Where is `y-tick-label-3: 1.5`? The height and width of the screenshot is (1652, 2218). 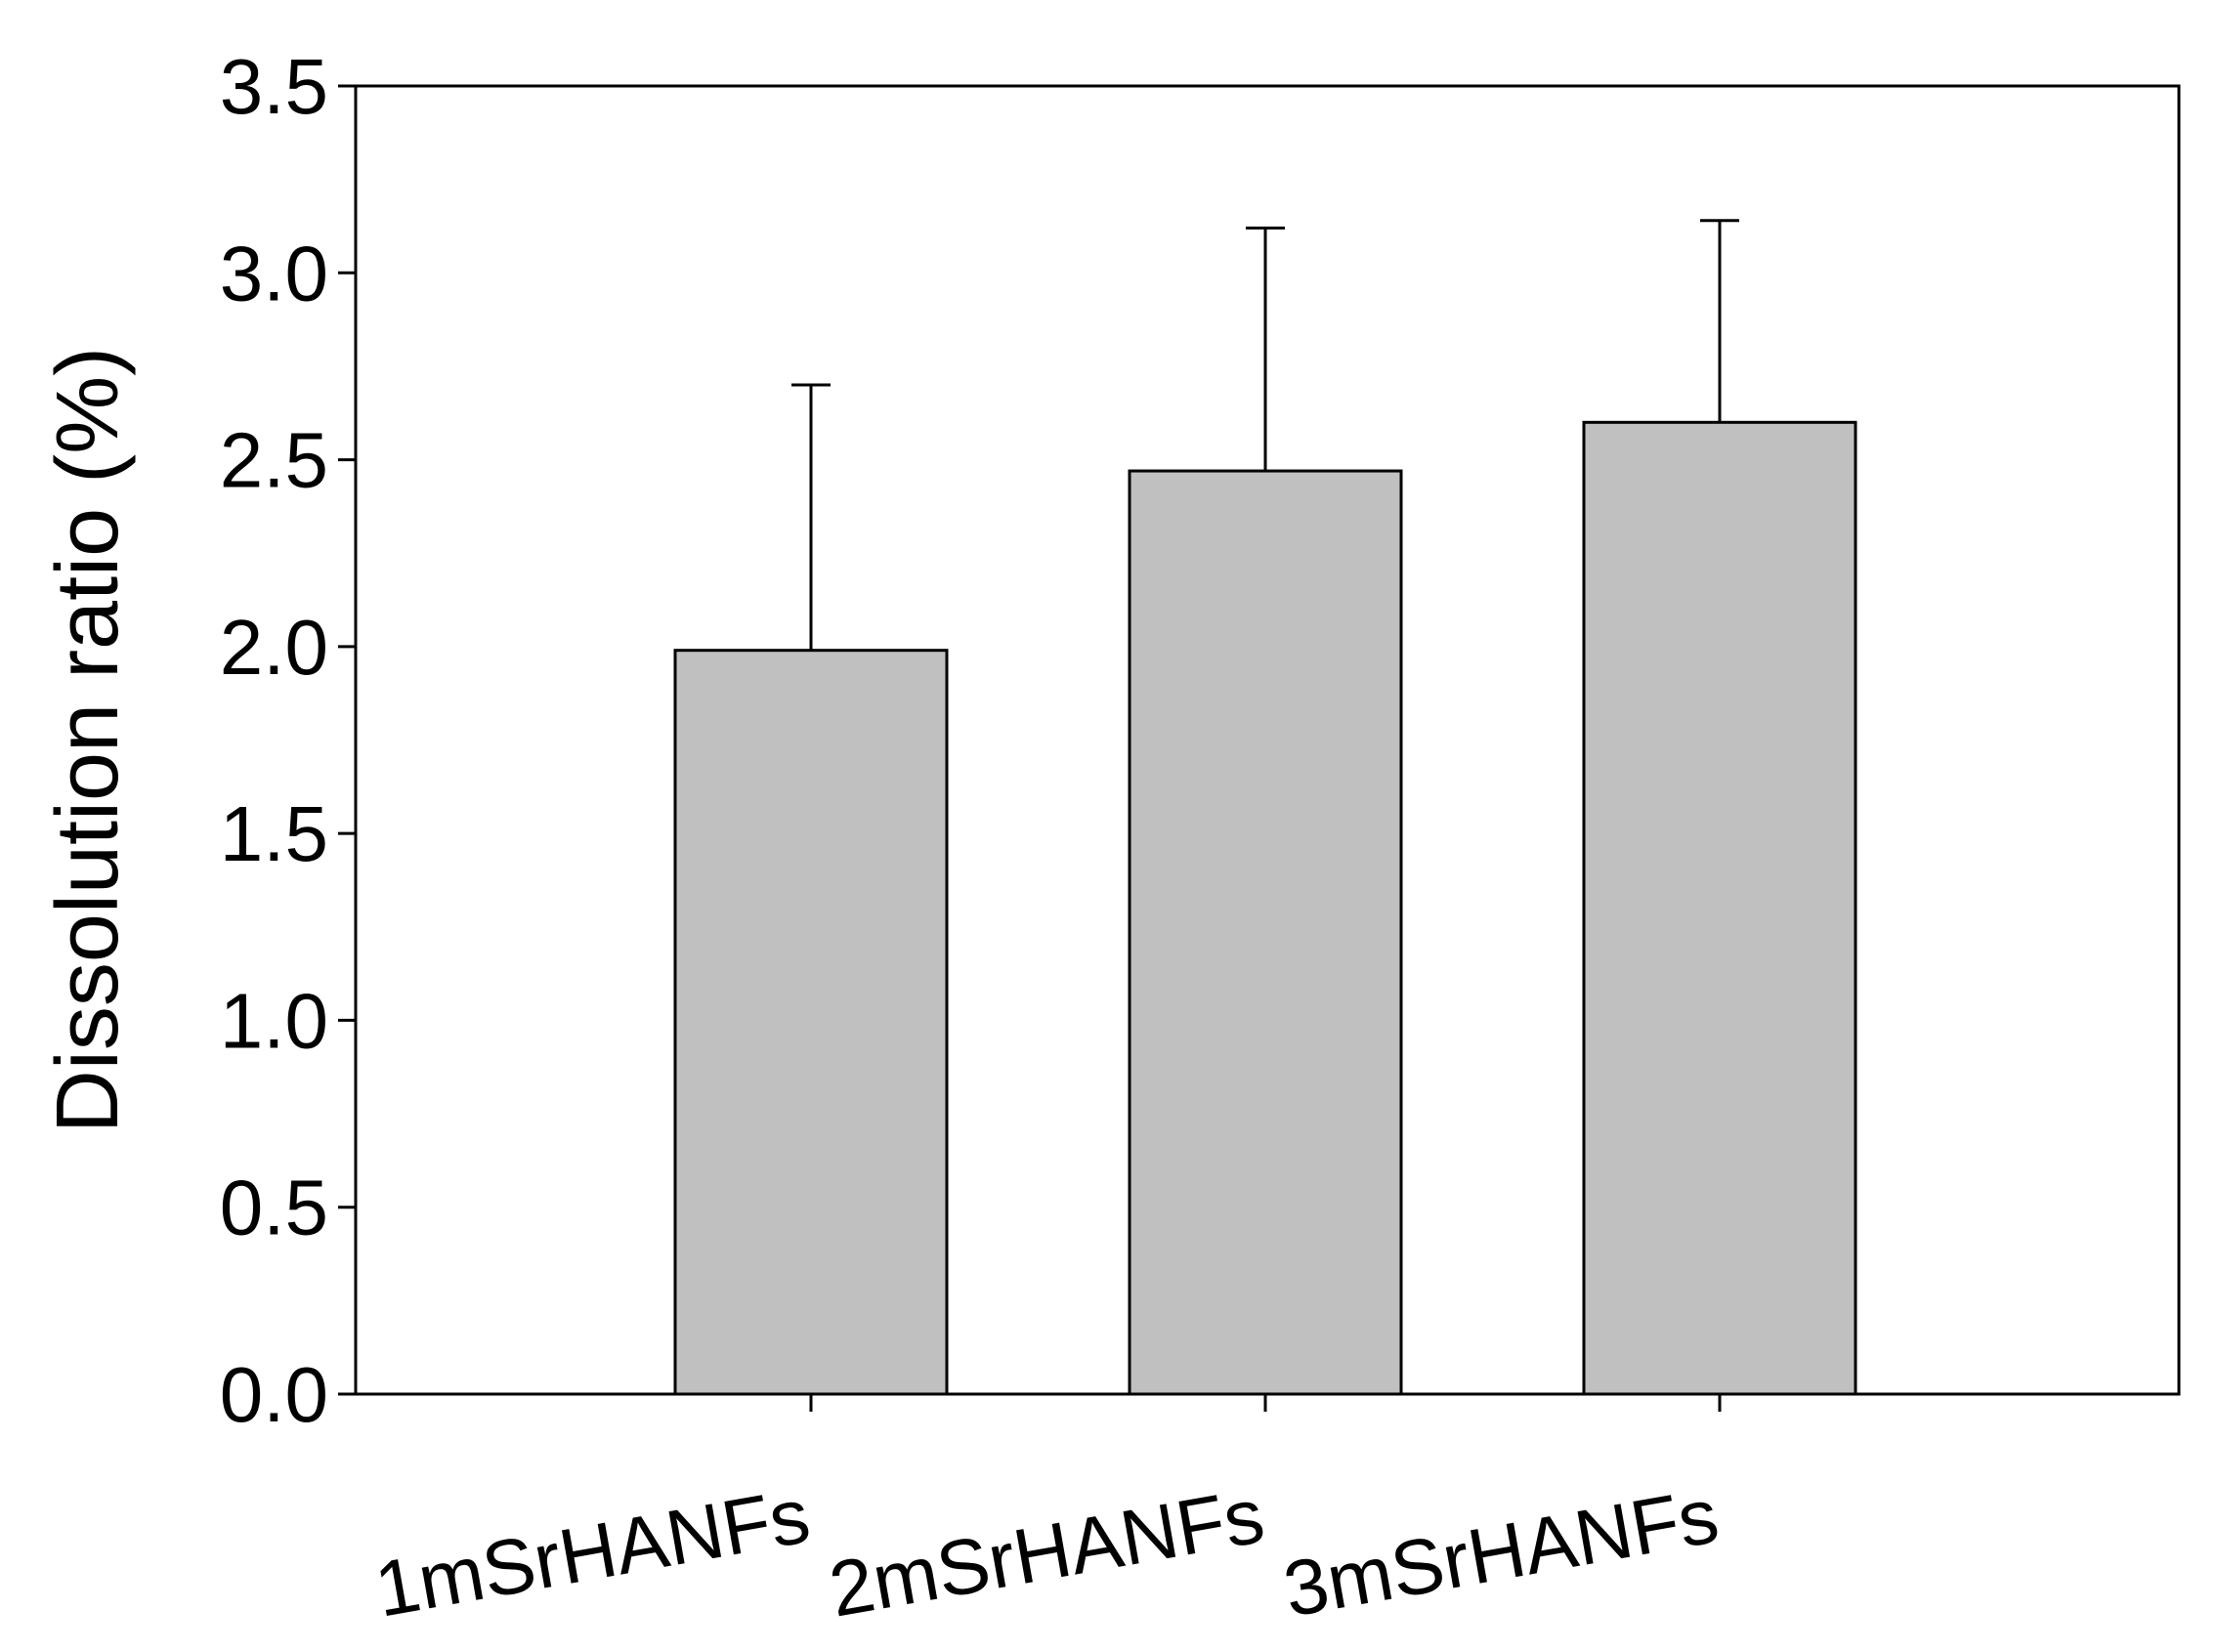 y-tick-label-3: 1.5 is located at coordinates (274, 833).